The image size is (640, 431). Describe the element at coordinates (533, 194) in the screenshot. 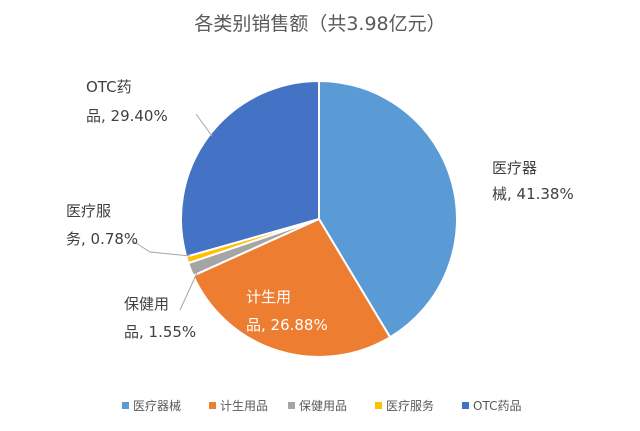

I see `data-label-1-line2: 械, 41.38%` at that location.